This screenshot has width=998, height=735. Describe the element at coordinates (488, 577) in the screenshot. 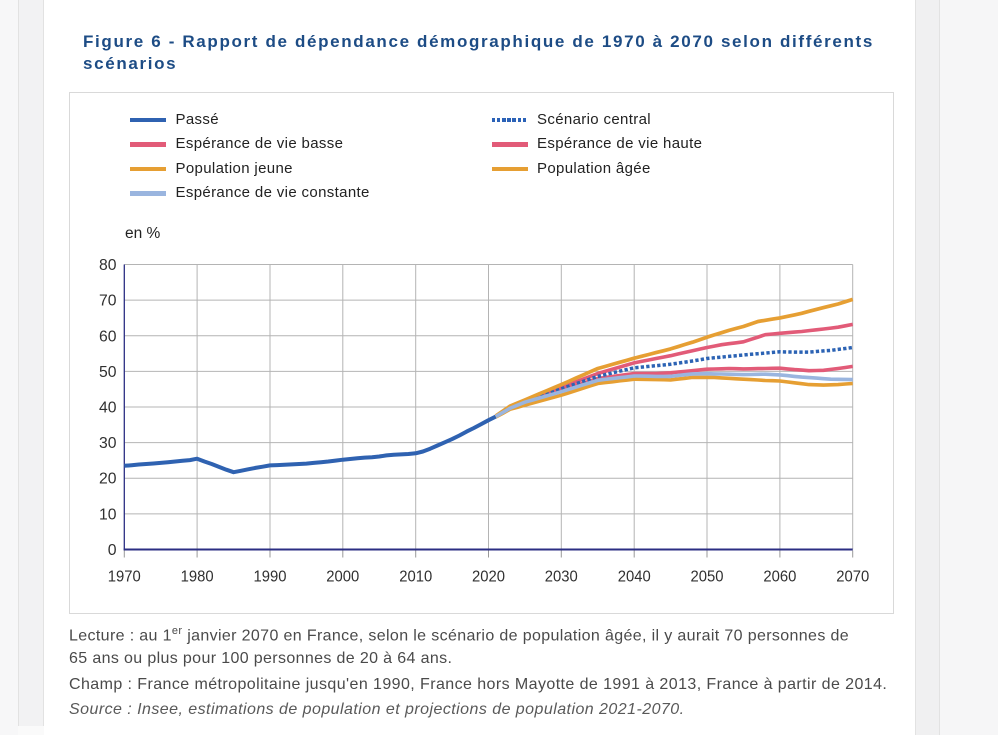

I see `svg-text: 2020` at that location.